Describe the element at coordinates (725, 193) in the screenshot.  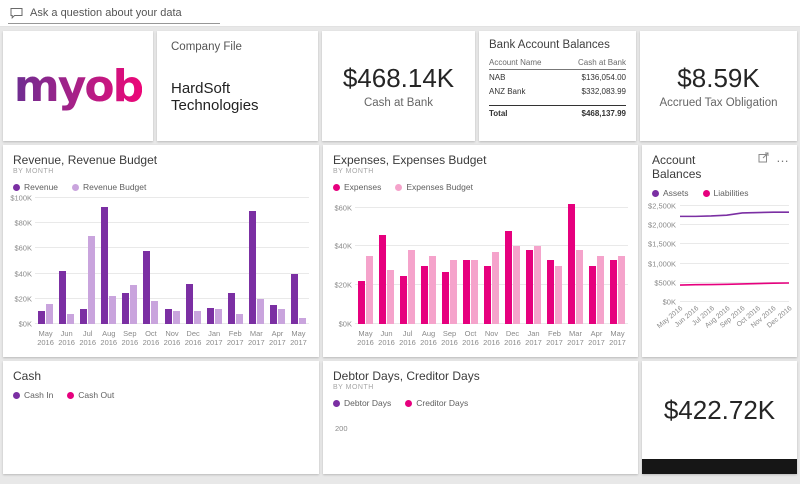
I see `legend-item-liabilities: Liabilities` at that location.